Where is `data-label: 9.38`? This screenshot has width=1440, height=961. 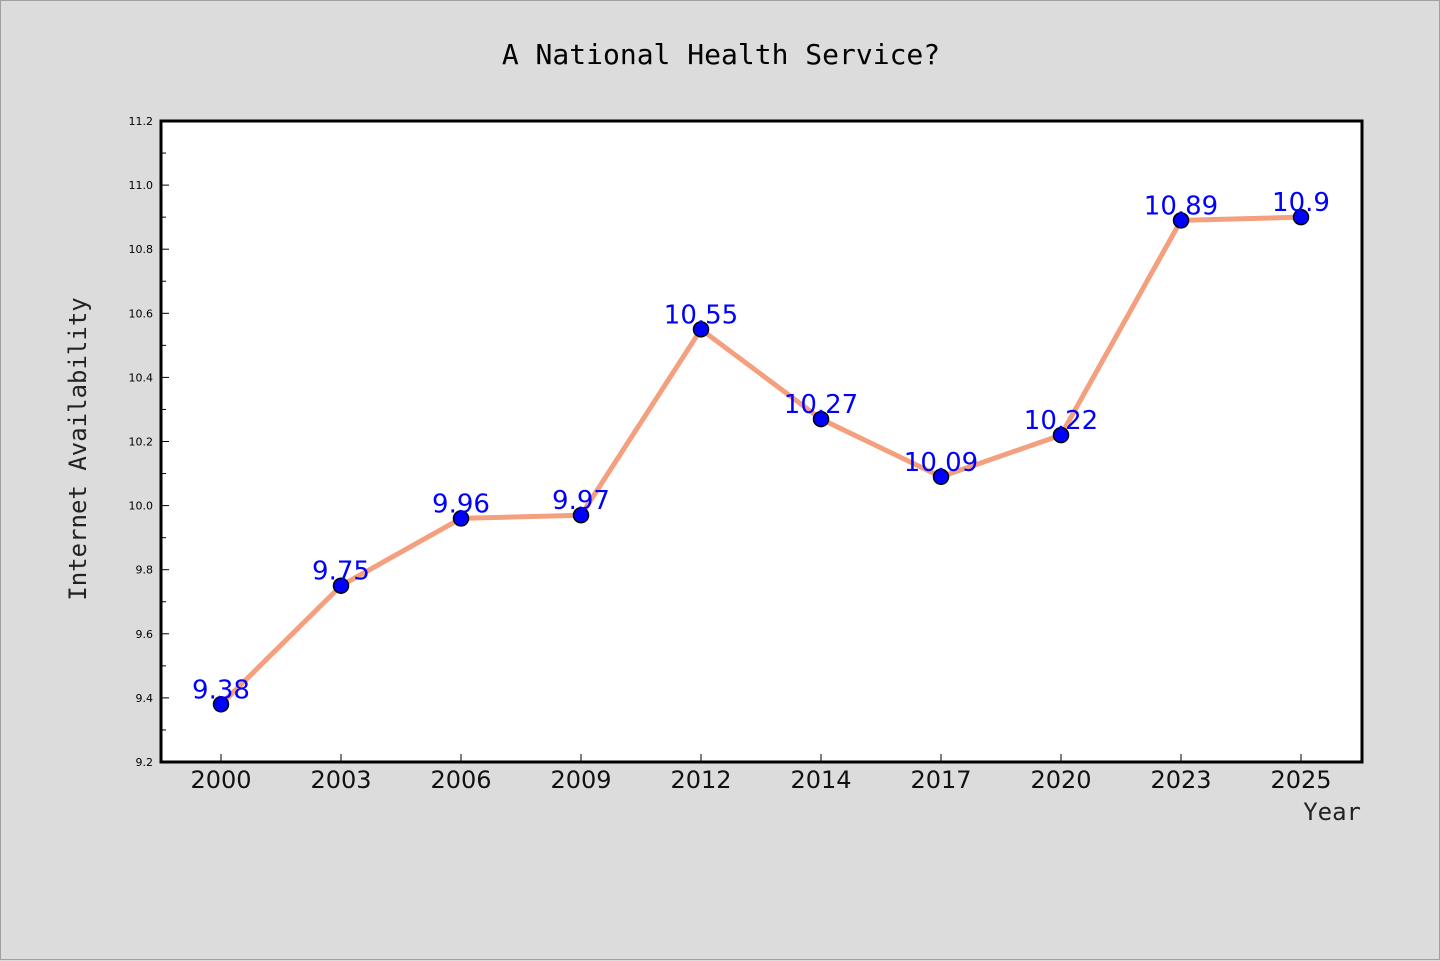
data-label: 9.38 is located at coordinates (221, 690).